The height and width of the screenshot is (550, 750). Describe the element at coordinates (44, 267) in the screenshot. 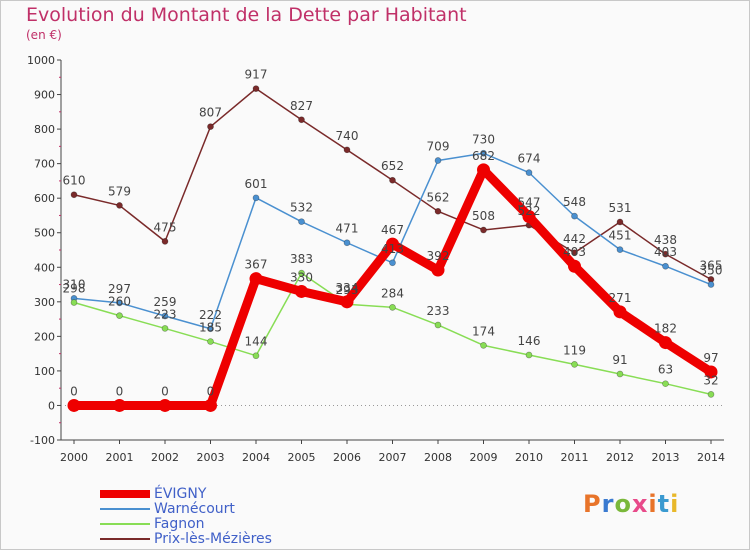

I see `y-tick-label: 400` at that location.